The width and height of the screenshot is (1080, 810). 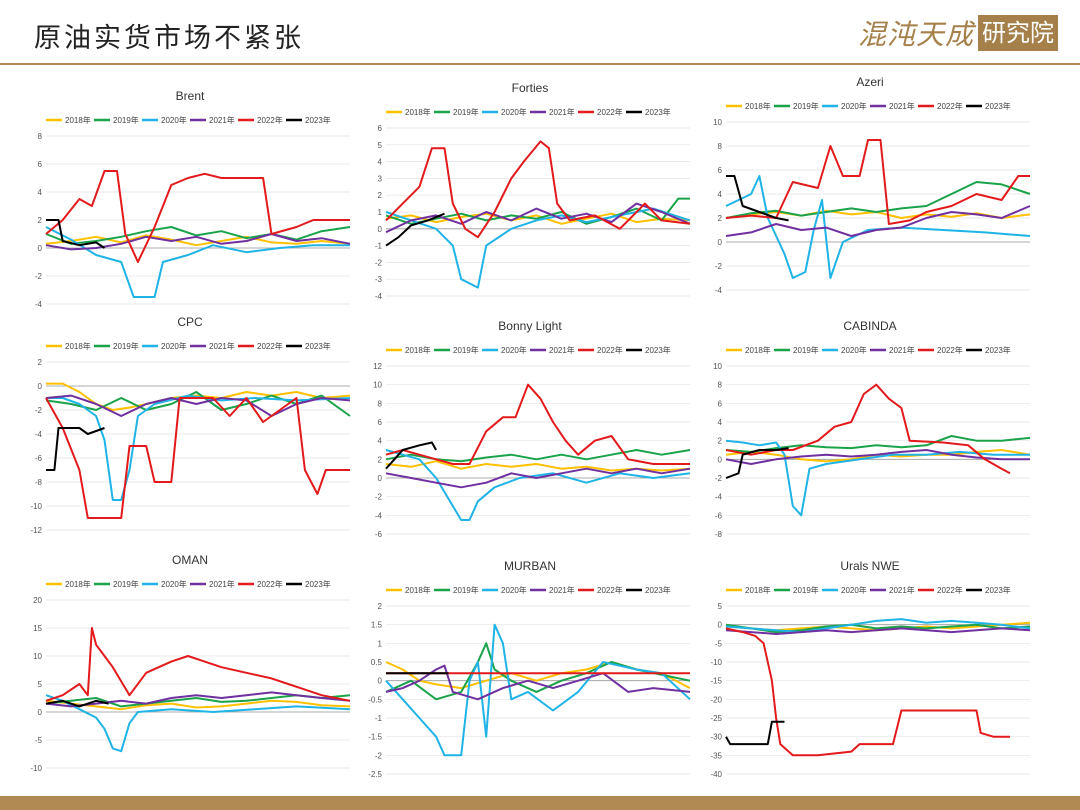 I want to click on oman-series-2022, so click(x=198, y=664).